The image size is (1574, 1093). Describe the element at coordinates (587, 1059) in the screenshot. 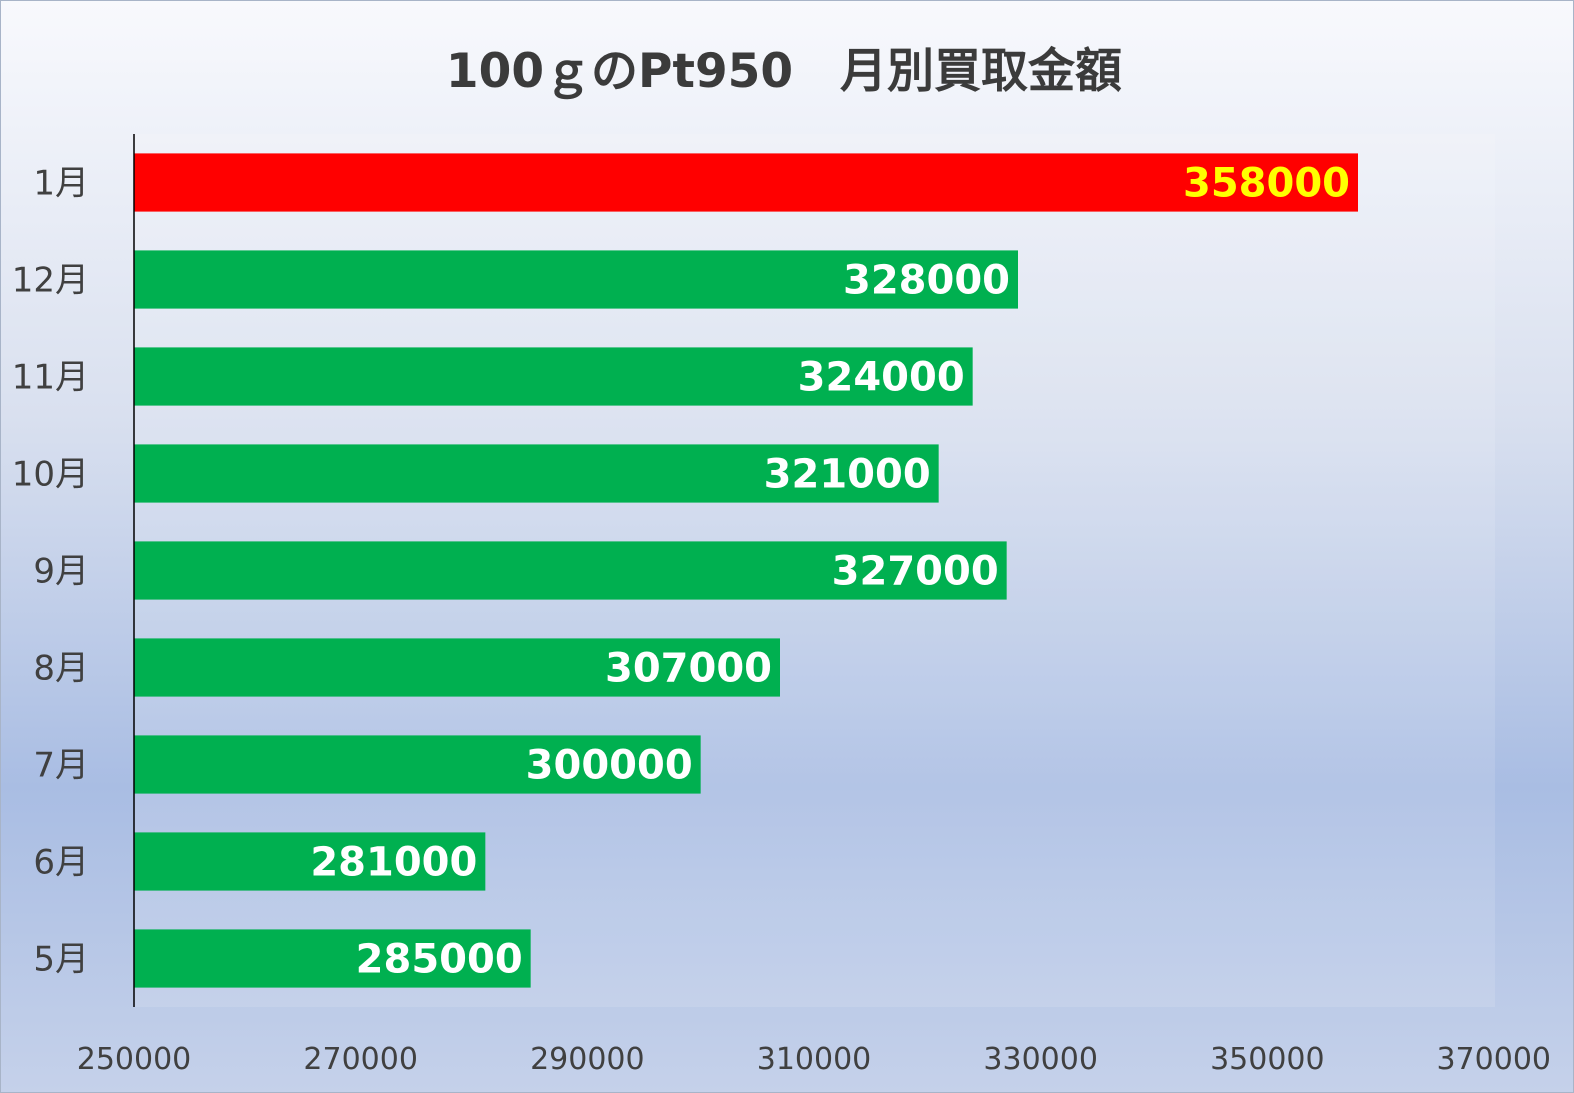

I see `x-tick-label: 290000` at that location.